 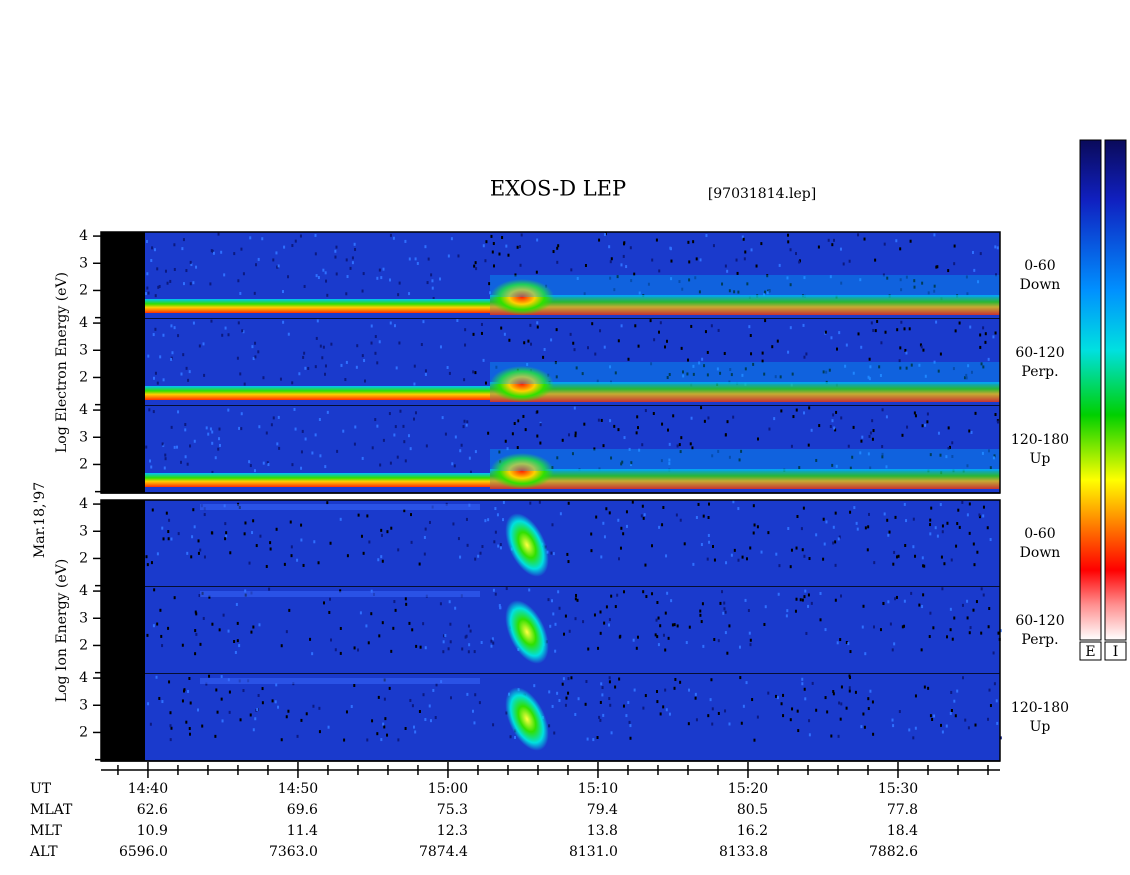 What do you see at coordinates (522, 384) in the screenshot?
I see `blob` at bounding box center [522, 384].